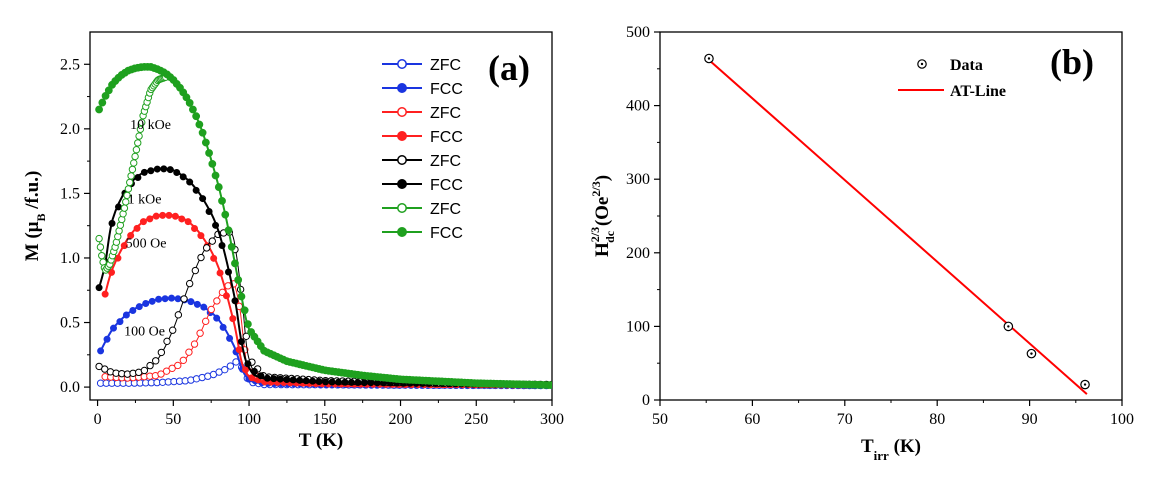 The image size is (1156, 488). What do you see at coordinates (401, 419) in the screenshot?
I see `x-tick-label: 200` at bounding box center [401, 419].